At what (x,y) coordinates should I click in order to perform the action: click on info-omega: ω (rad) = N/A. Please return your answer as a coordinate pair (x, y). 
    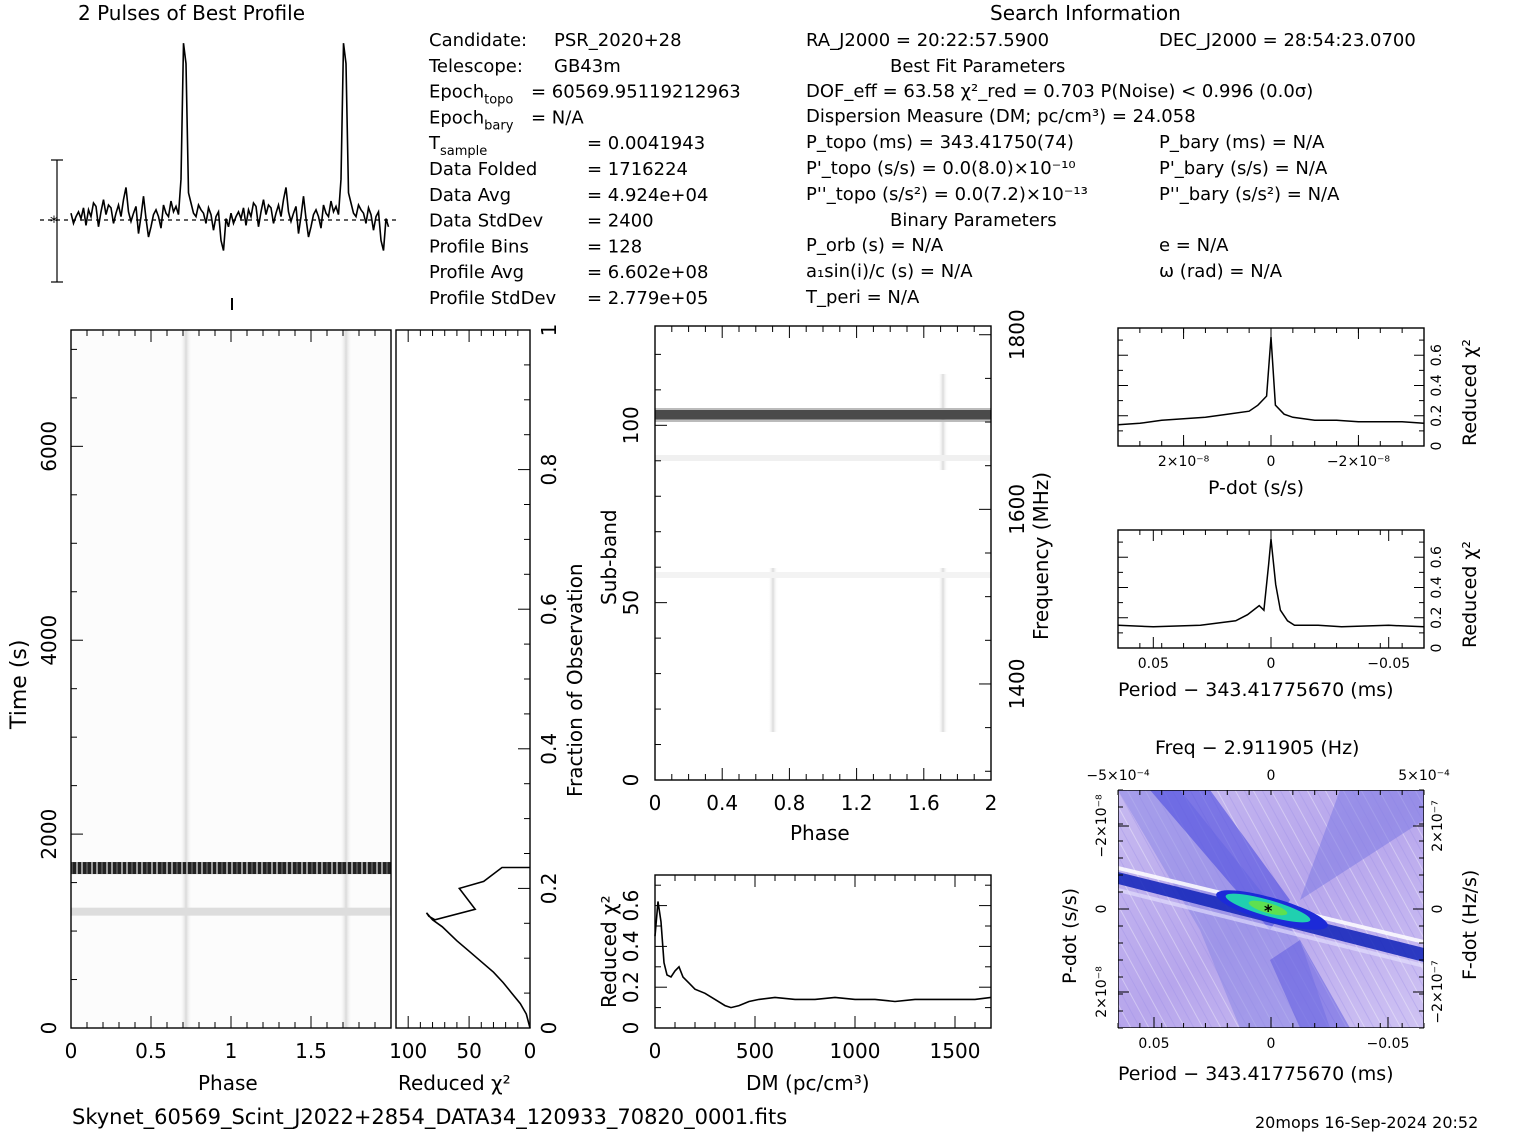
    Looking at the image, I should click on (1221, 271).